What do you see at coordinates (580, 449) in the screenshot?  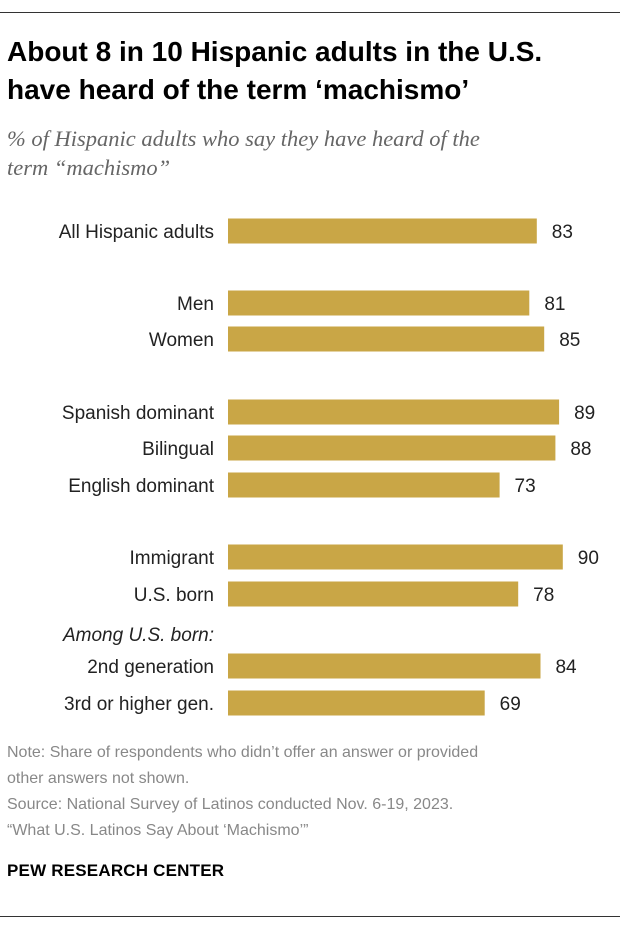 I see `value-label-bilingual: 88` at bounding box center [580, 449].